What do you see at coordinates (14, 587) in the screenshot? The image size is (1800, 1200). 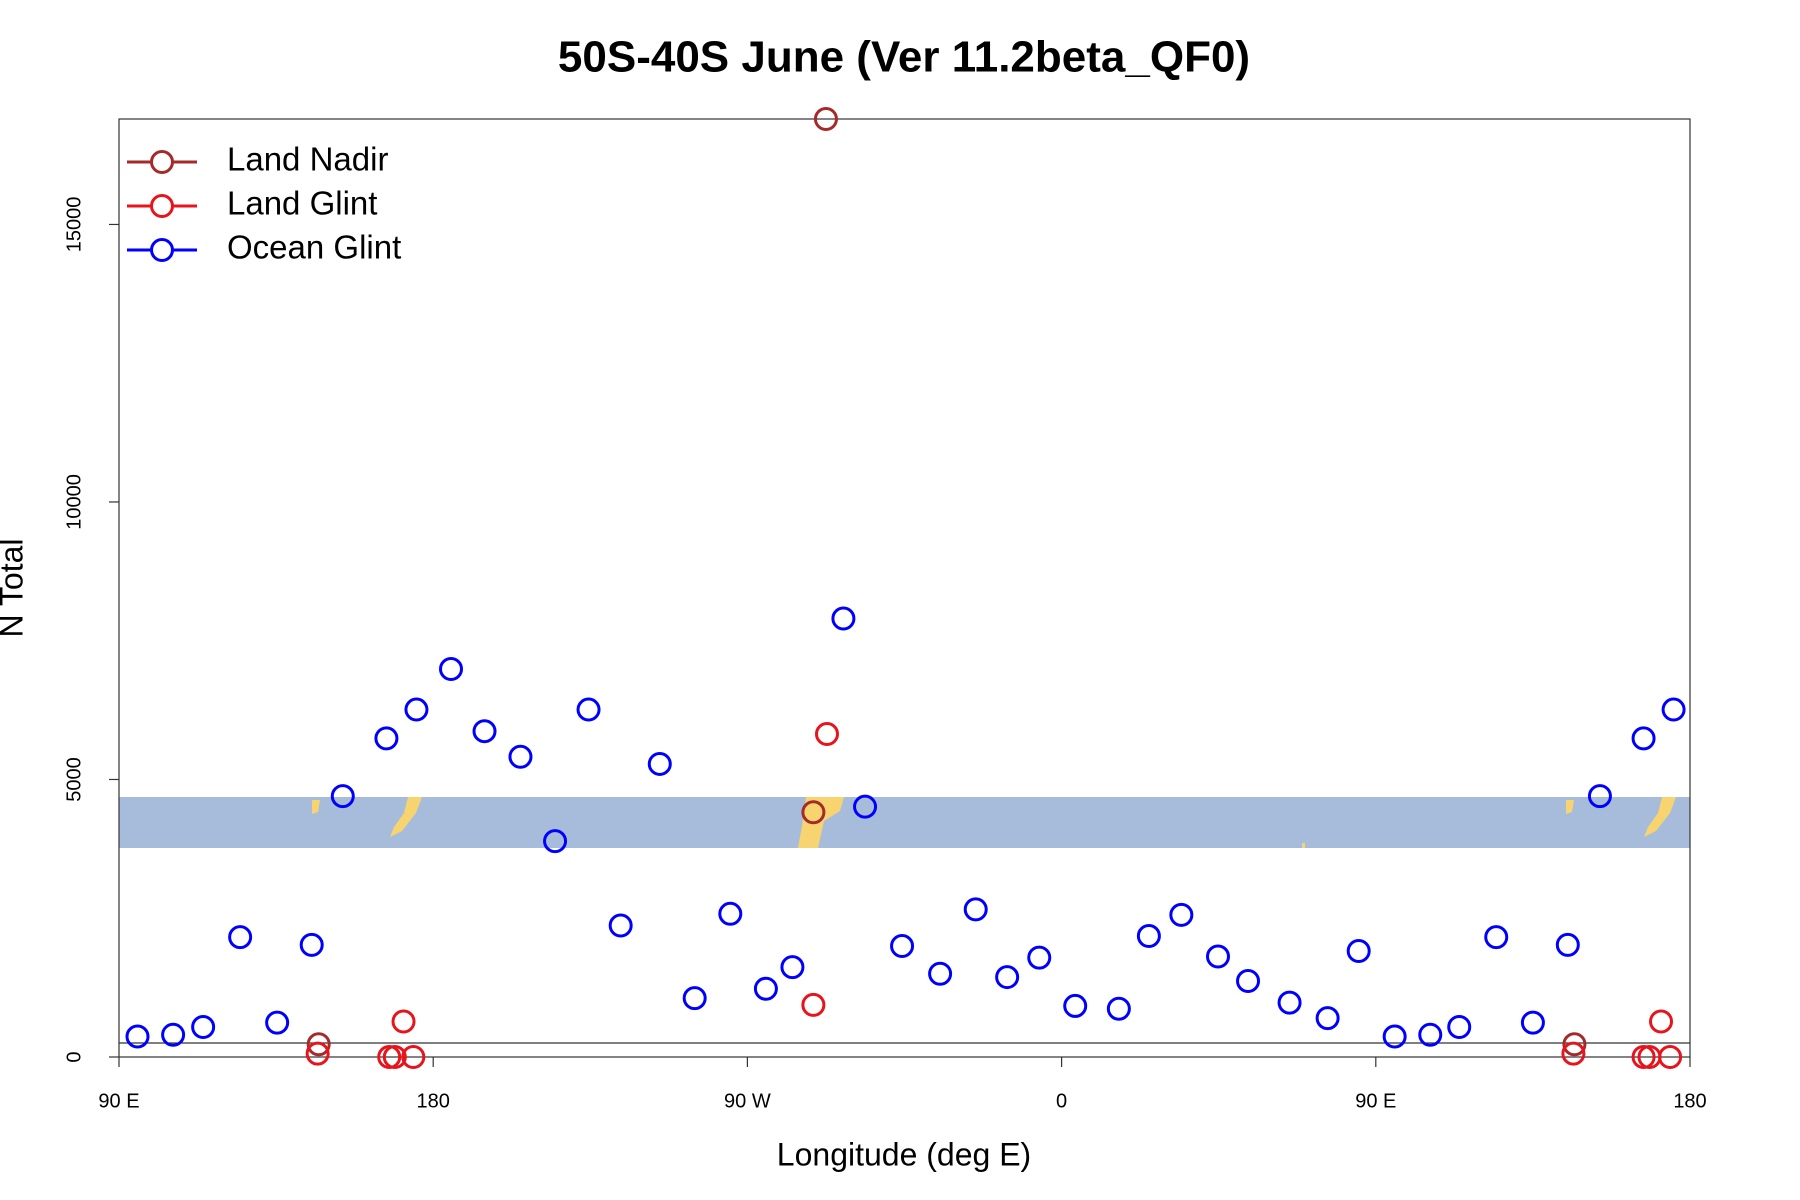 I see `y-axis-label: N Total` at bounding box center [14, 587].